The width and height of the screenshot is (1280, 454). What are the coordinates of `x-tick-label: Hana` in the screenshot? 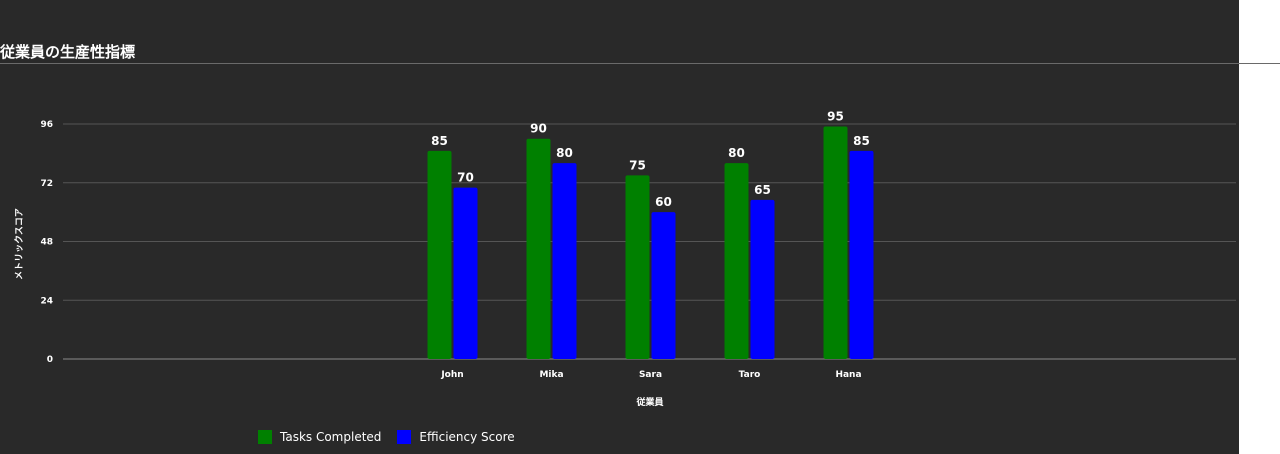 It's located at (848, 375).